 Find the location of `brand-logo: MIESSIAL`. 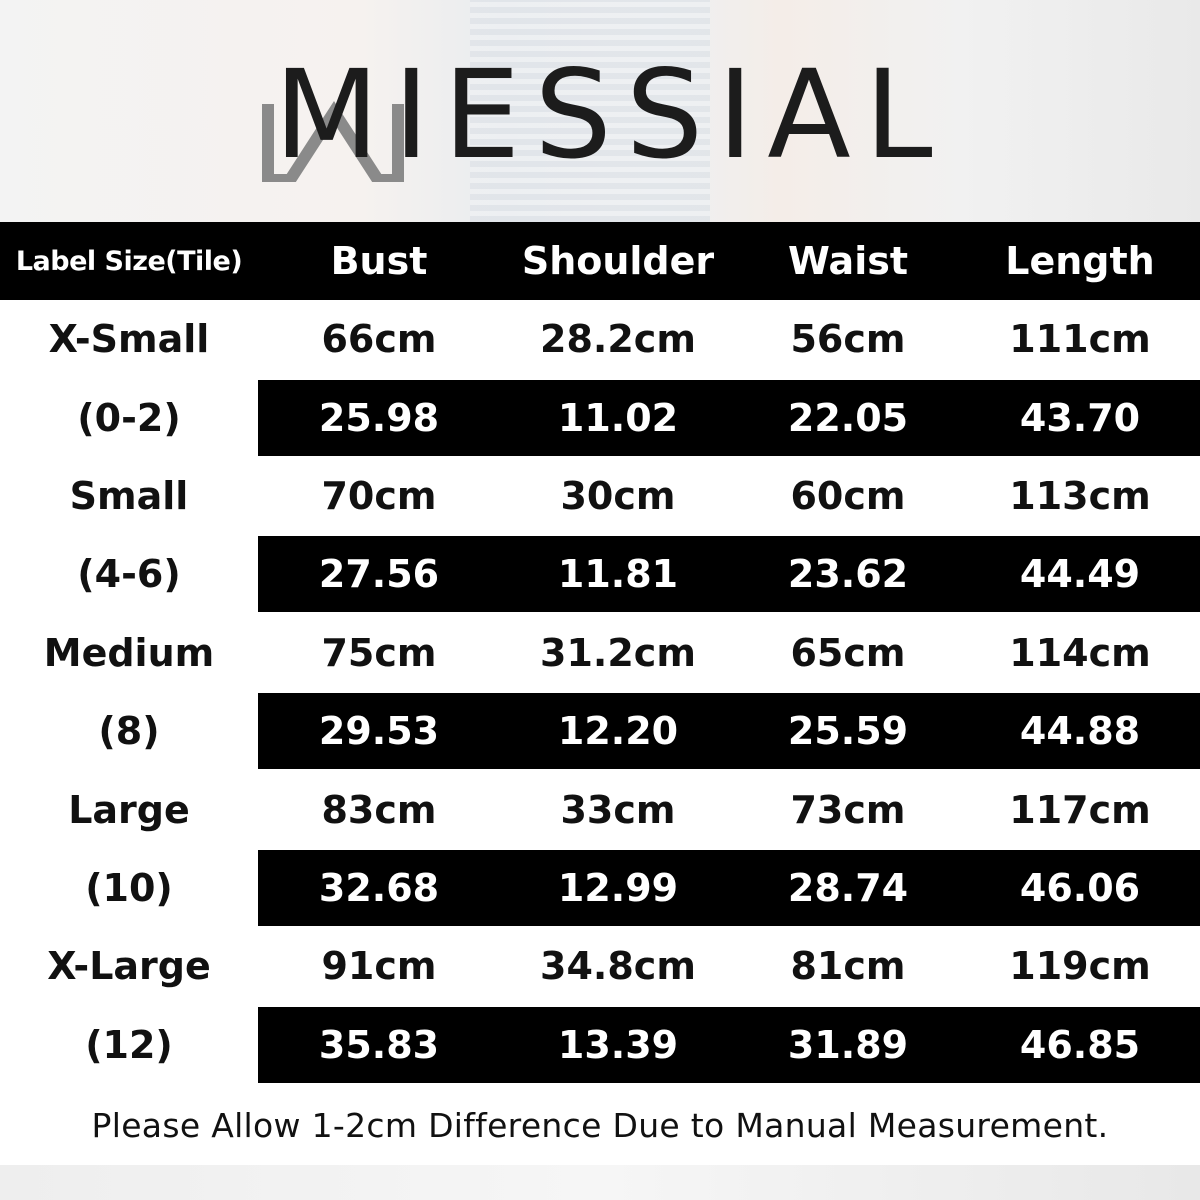

brand-logo: MIESSIAL is located at coordinates (622, 118).